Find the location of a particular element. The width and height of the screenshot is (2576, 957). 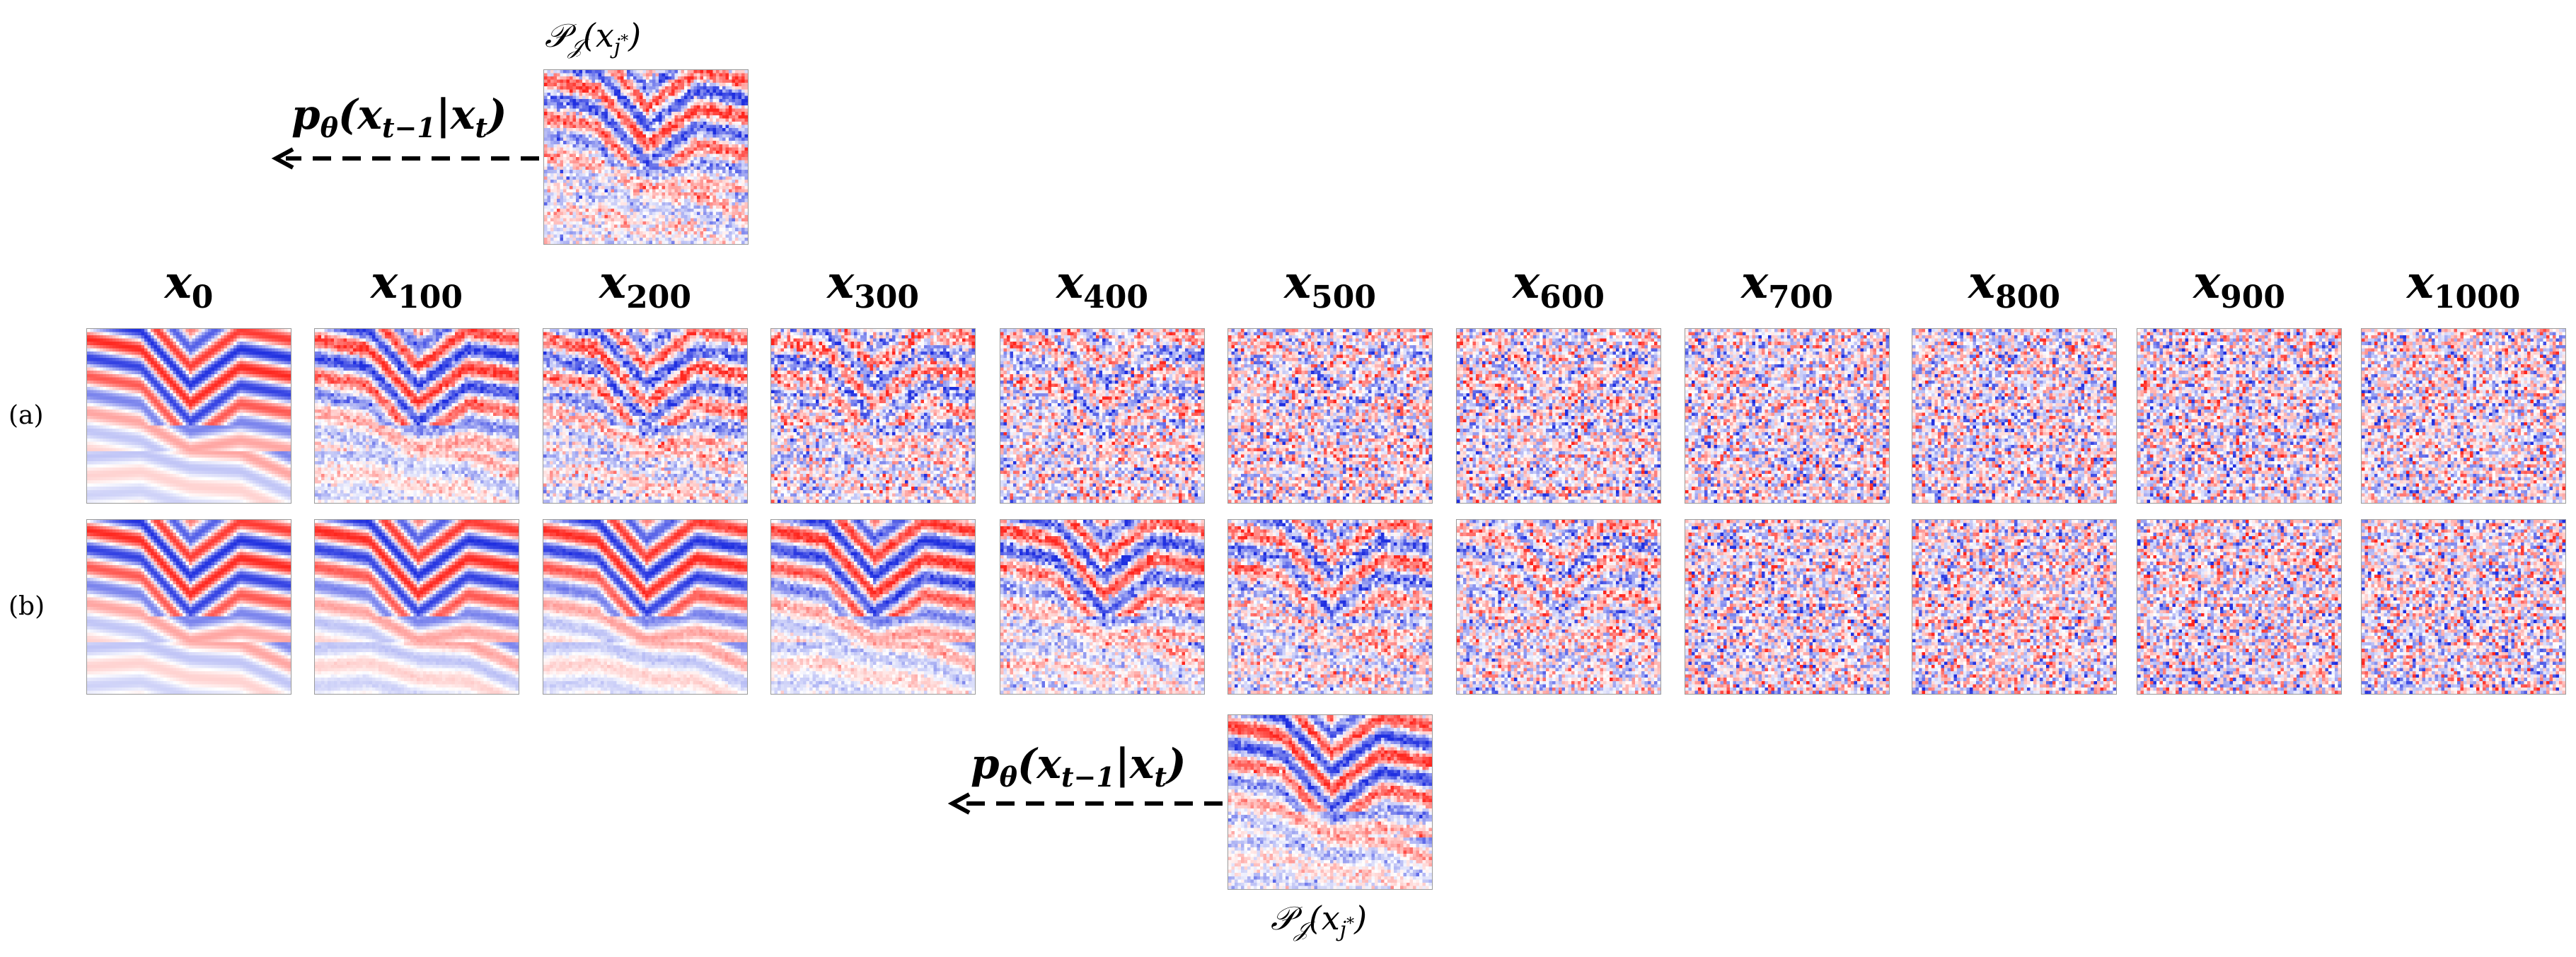

timestep-label: x900 is located at coordinates (2239, 285).